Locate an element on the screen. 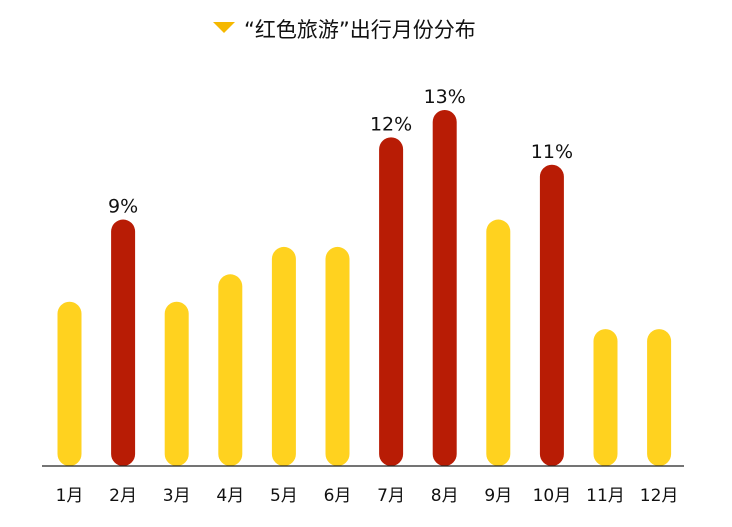  x-axis-tick-labels: 1月 2月 3月 4月 5月 6月 7月 8月 9月 10月 11月 12月 is located at coordinates (367, 496).